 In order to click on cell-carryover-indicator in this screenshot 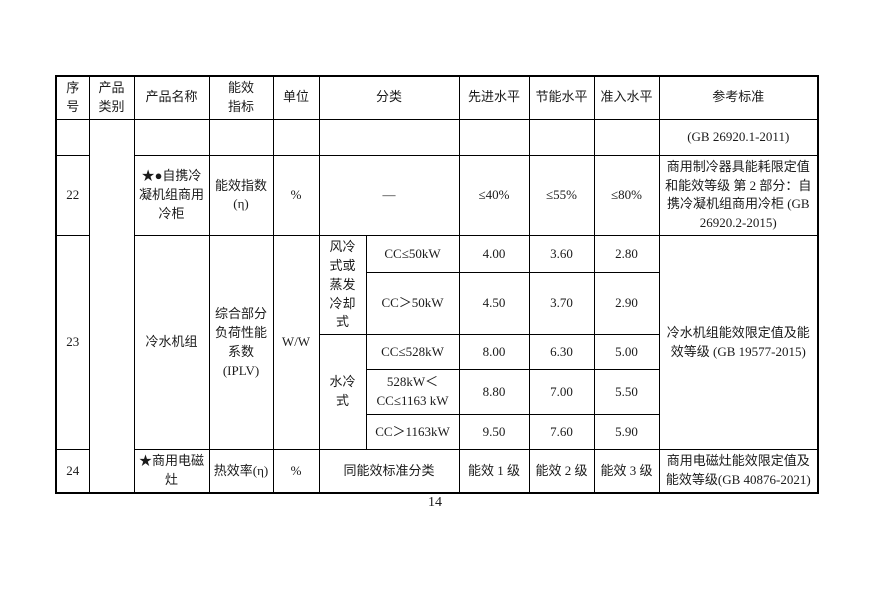, I will do `click(241, 137)`.